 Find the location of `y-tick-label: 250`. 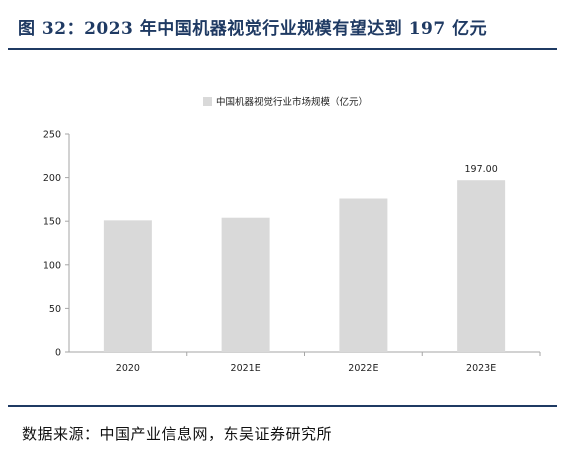

y-tick-label: 250 is located at coordinates (52, 135).